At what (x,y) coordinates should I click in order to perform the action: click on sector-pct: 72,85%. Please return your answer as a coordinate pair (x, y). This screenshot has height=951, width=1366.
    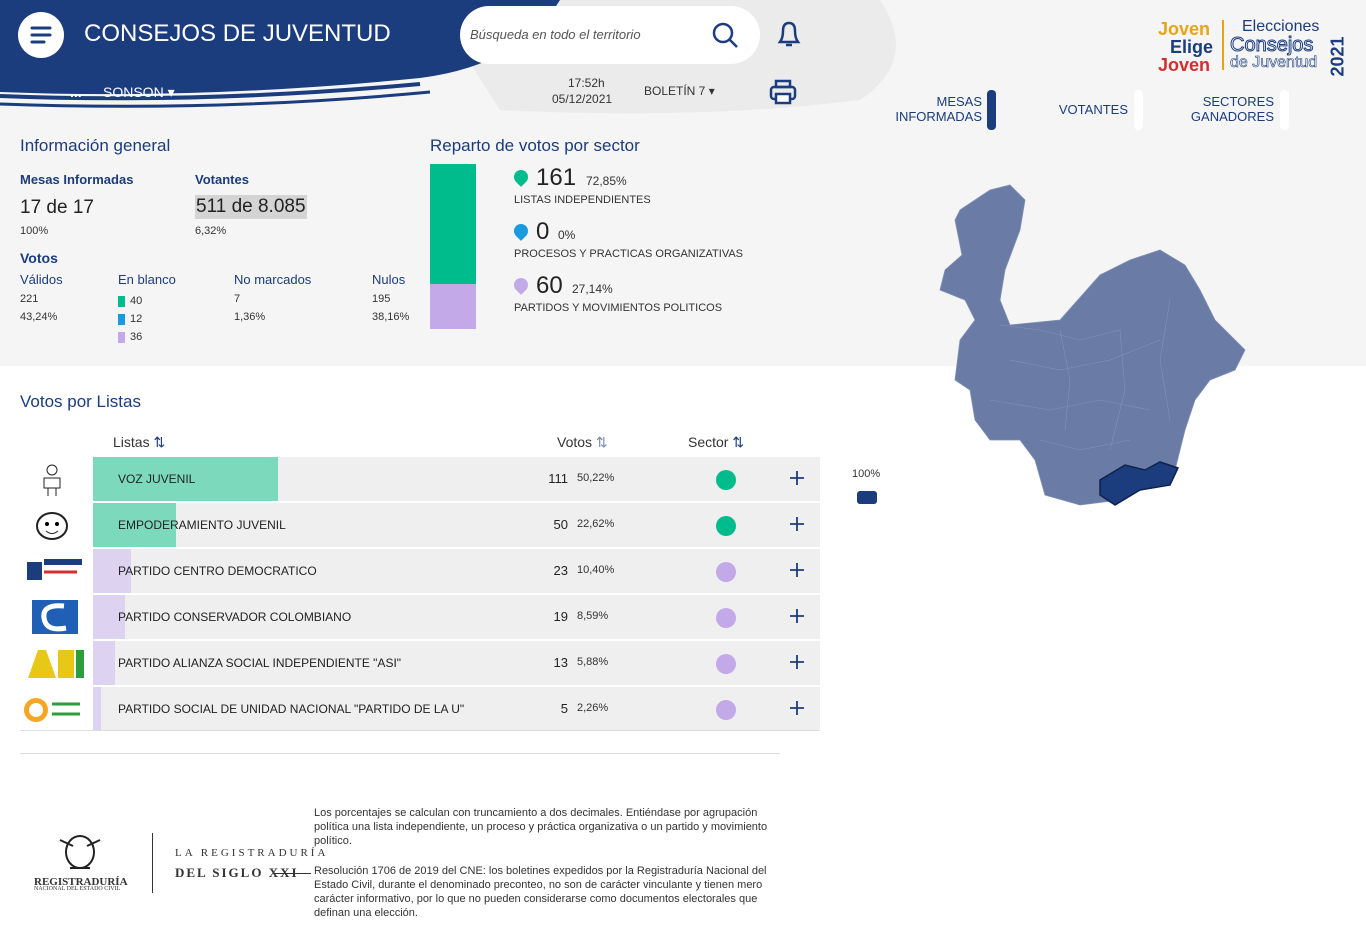
    Looking at the image, I should click on (606, 181).